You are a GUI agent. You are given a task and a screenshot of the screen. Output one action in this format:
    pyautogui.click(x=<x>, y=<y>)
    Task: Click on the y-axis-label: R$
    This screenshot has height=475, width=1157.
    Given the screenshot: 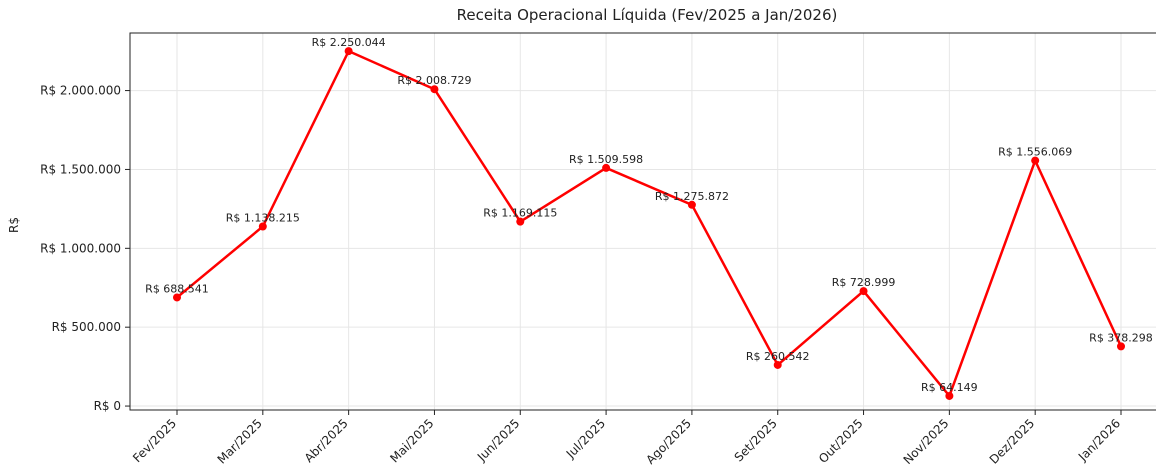 What is the action you would take?
    pyautogui.click(x=14, y=225)
    